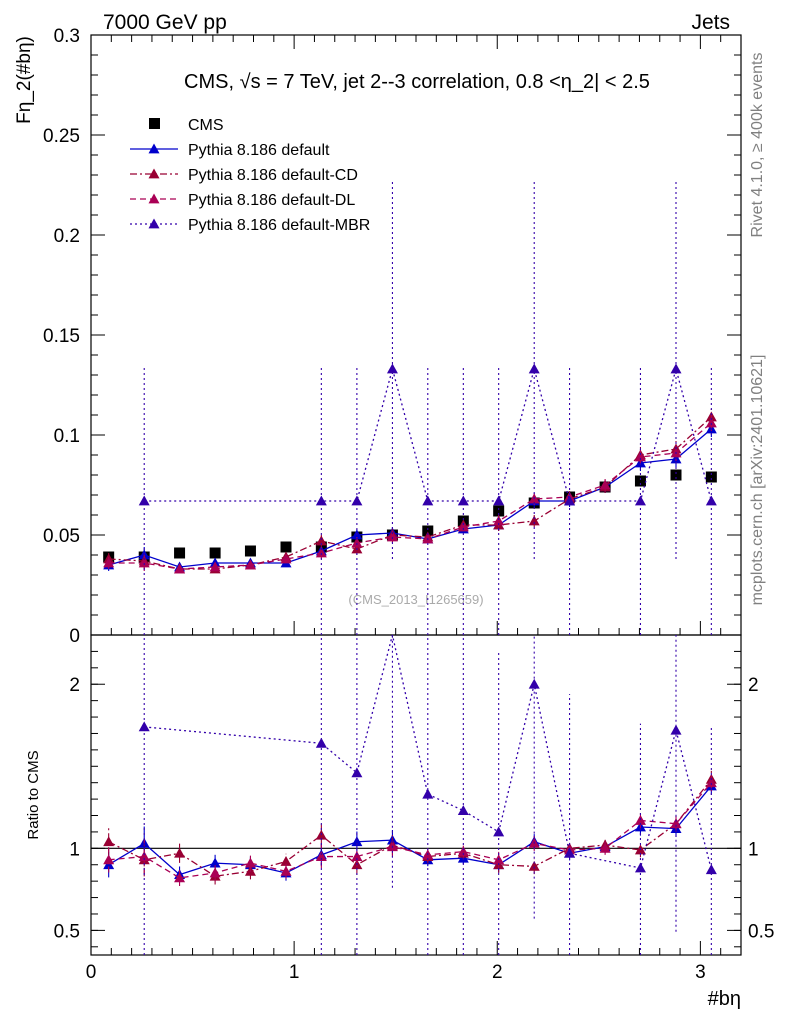 The height and width of the screenshot is (1024, 786). Describe the element at coordinates (206, 125) in the screenshot. I see `legend-label: CMS` at that location.